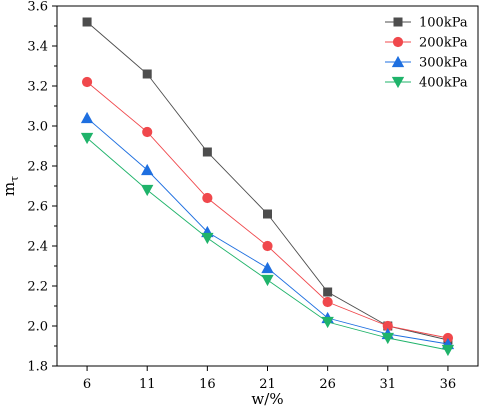  I want to click on y-tick-label: 2.4, so click(37, 247).